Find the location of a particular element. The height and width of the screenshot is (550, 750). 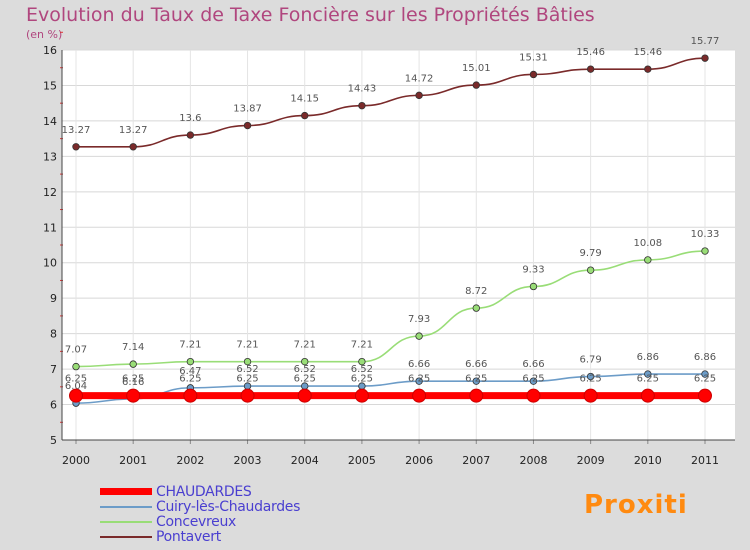

y-tick-label: 14 is located at coordinates (50, 121).